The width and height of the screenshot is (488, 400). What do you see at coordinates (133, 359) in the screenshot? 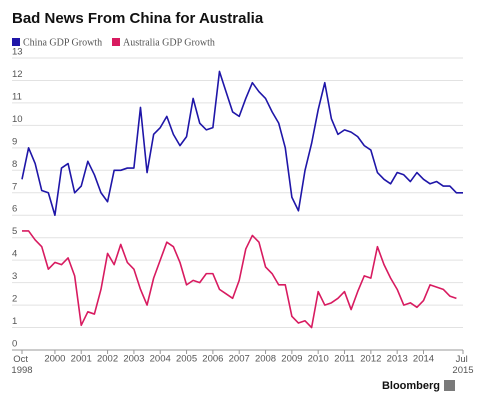
I see `x-tick-label: 2003` at bounding box center [133, 359].